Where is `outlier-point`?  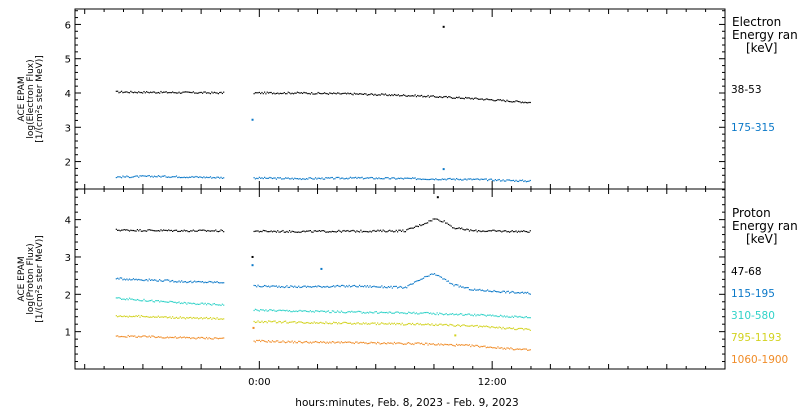 outlier-point is located at coordinates (443, 169).